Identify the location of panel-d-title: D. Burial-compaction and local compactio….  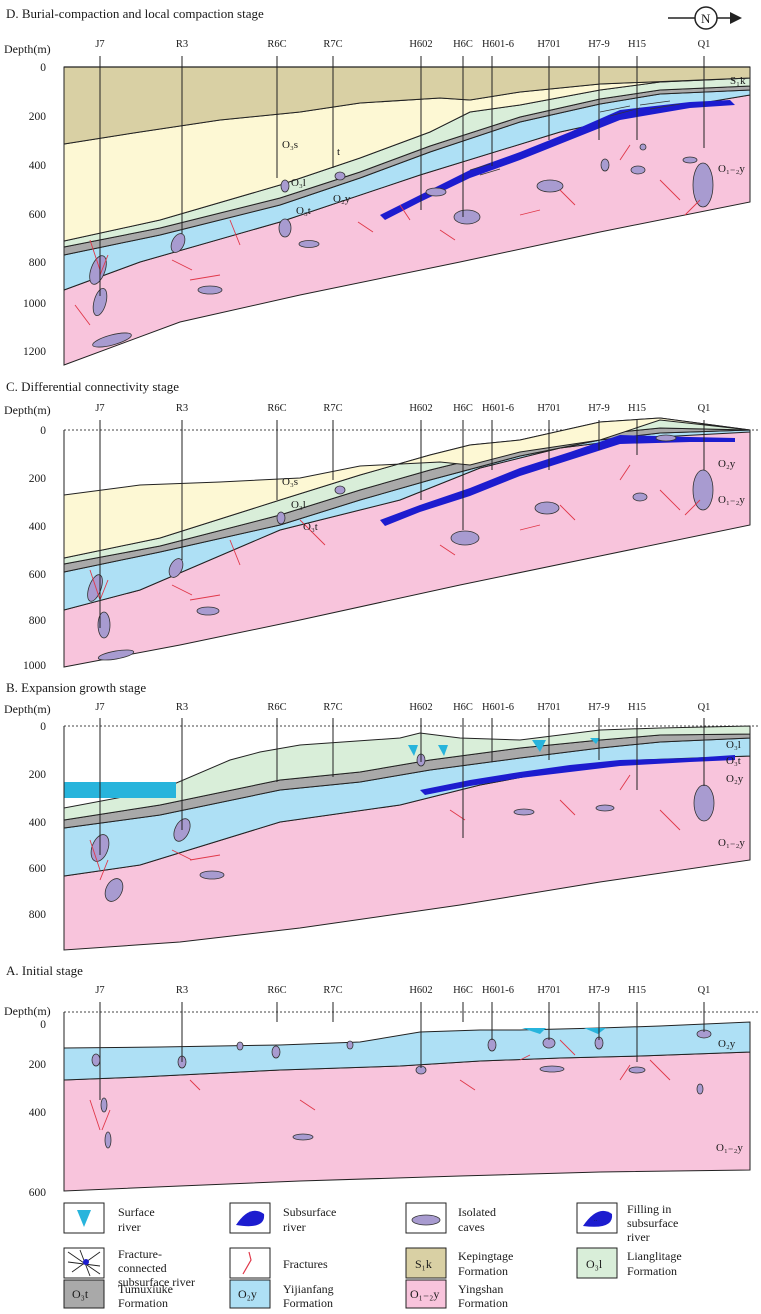
(135, 13).